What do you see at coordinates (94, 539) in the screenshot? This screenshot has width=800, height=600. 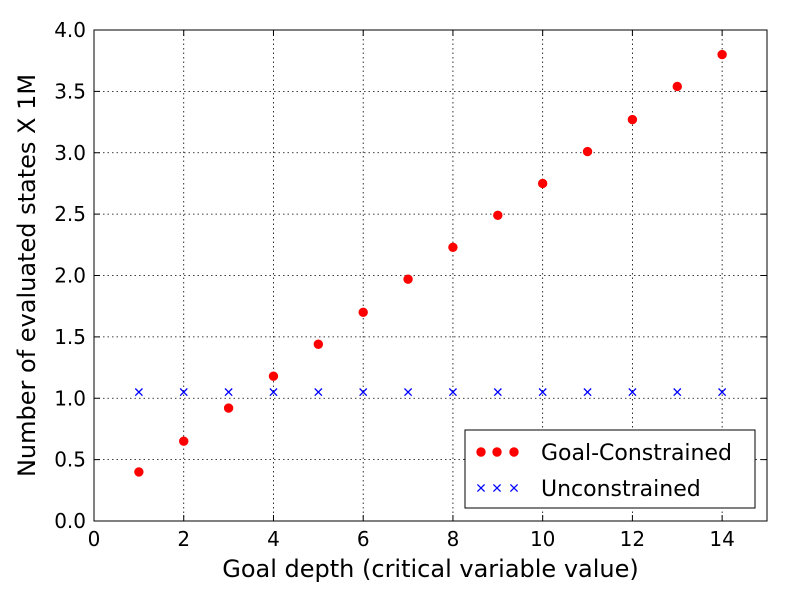 I see `x-tick-label: 0` at bounding box center [94, 539].